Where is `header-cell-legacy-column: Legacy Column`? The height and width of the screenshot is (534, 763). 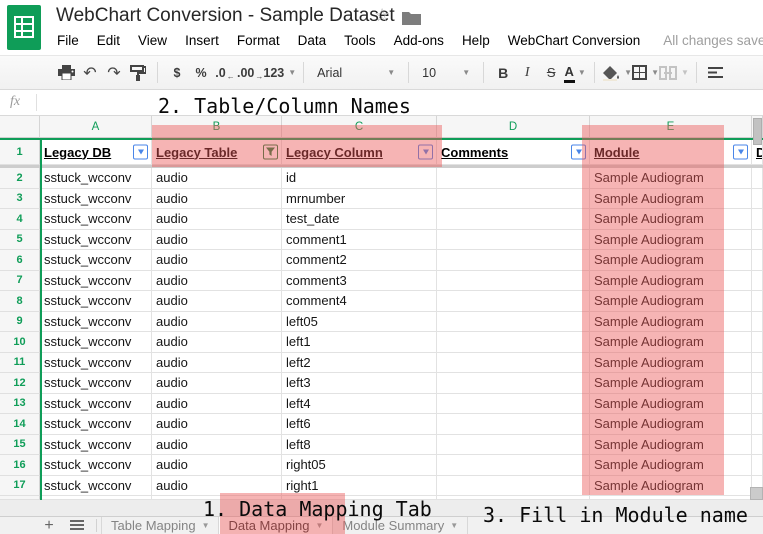
header-cell-legacy-column: Legacy Column is located at coordinates (359, 152).